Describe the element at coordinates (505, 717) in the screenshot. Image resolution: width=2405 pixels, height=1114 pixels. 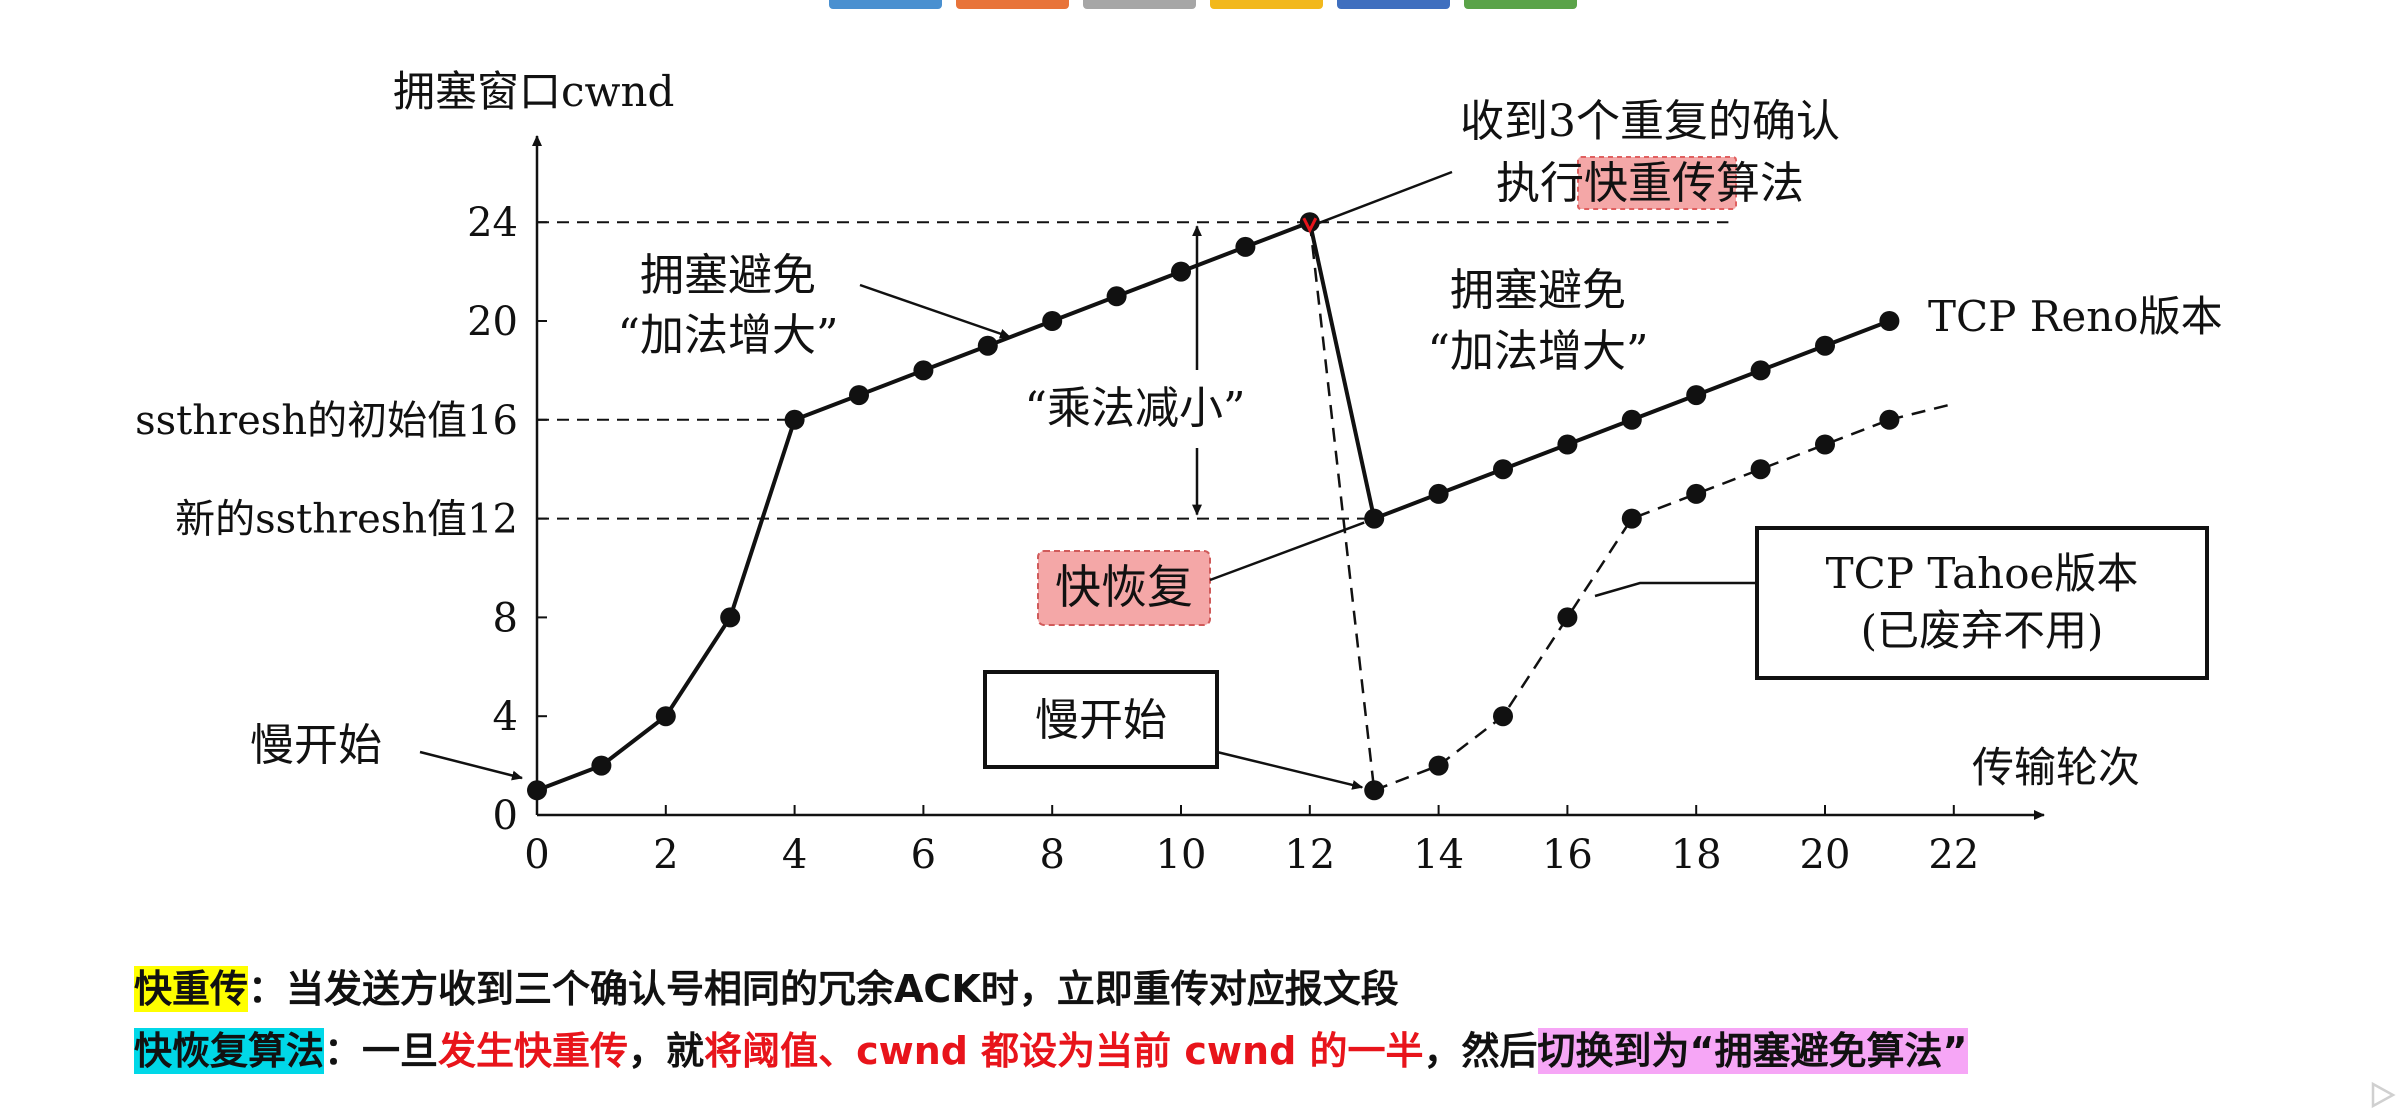
I see `y-tick-label: 4` at that location.